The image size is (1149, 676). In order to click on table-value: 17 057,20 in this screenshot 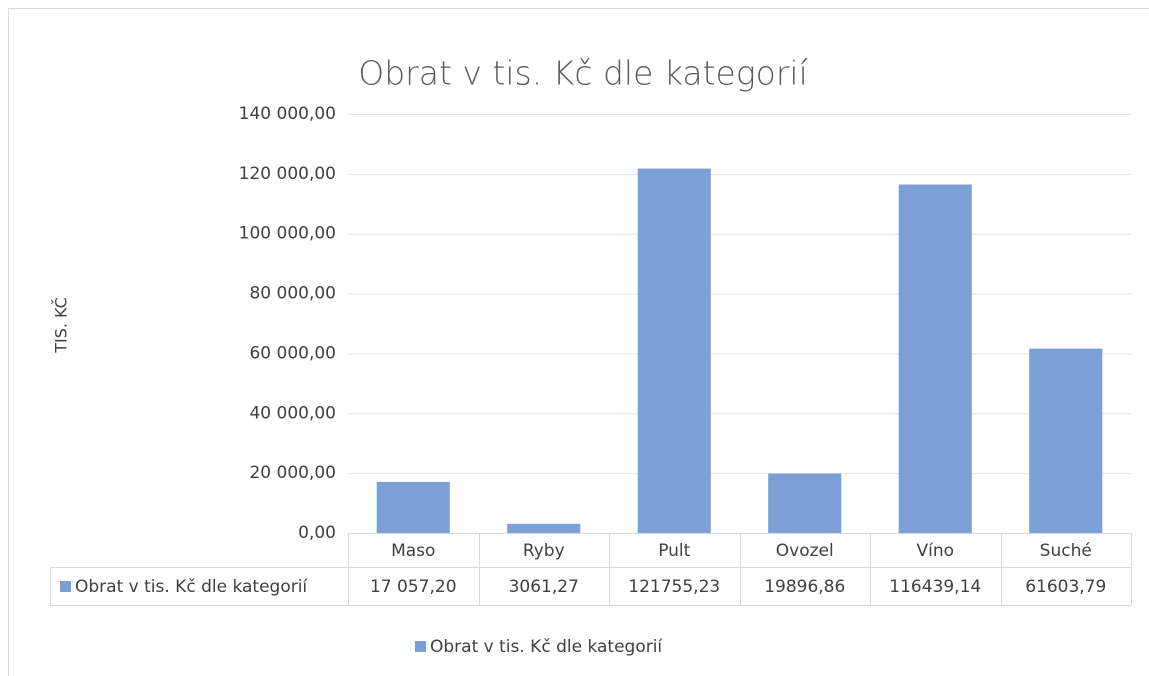, I will do `click(413, 587)`.